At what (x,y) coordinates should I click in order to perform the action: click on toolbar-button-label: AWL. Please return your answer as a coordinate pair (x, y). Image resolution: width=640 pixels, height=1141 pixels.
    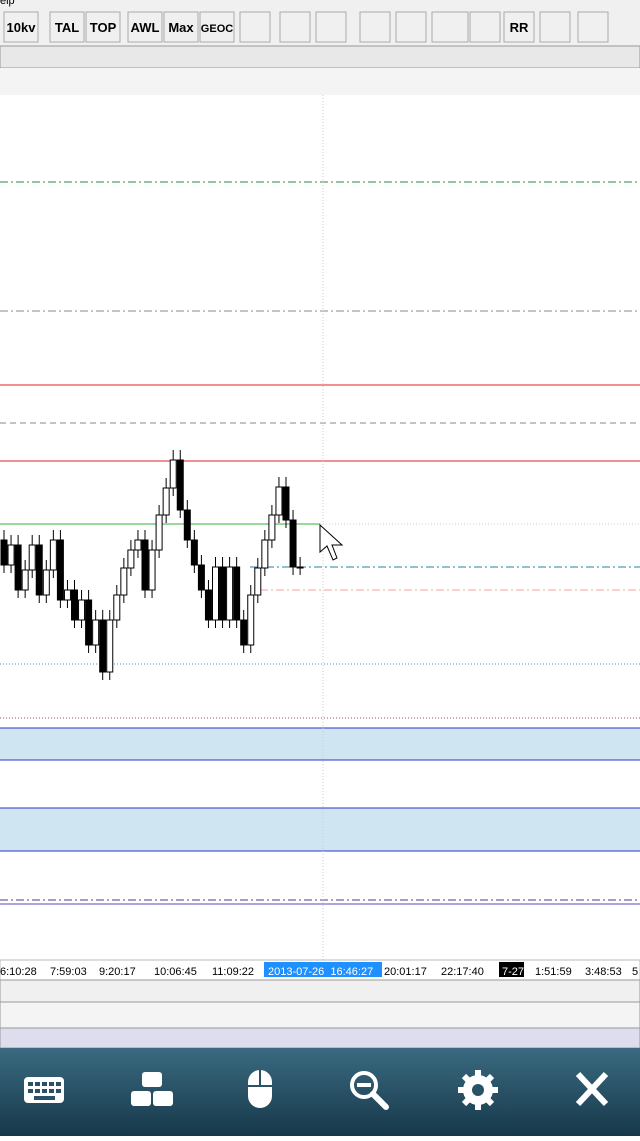
    Looking at the image, I should click on (145, 27).